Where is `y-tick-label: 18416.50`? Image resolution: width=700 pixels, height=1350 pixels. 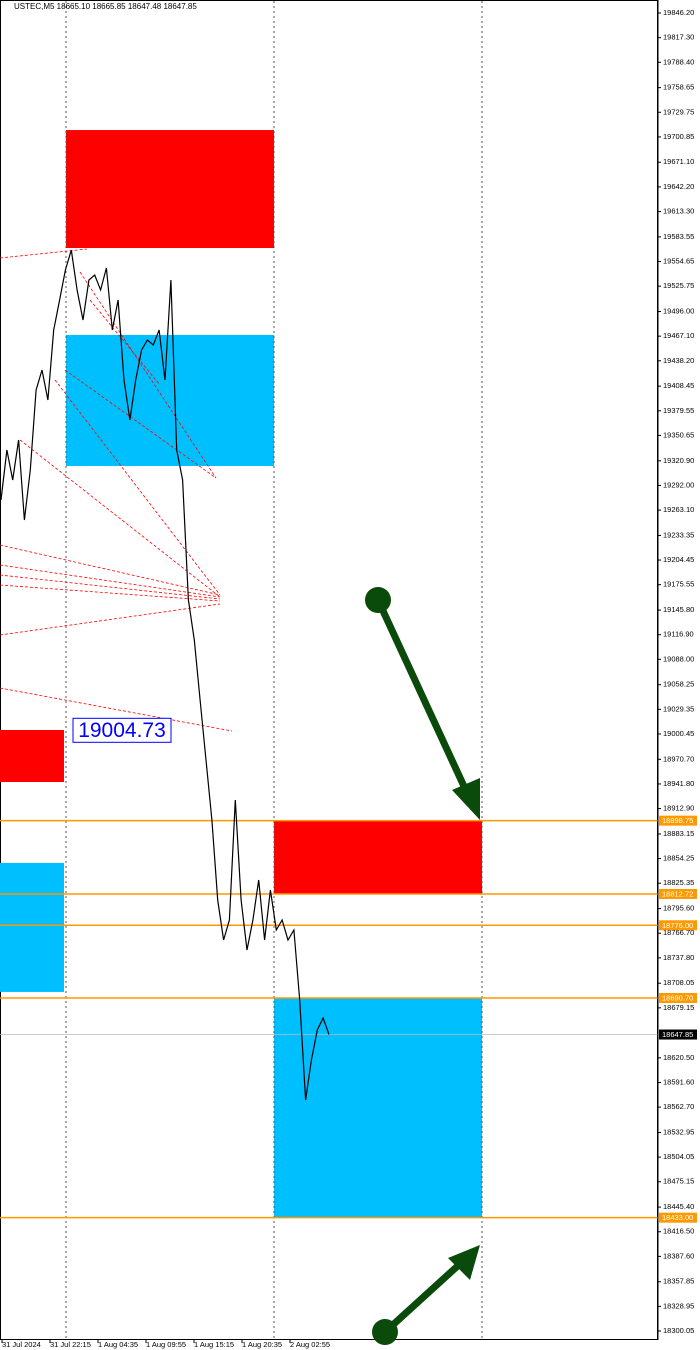
y-tick-label: 18416.50 is located at coordinates (678, 1231).